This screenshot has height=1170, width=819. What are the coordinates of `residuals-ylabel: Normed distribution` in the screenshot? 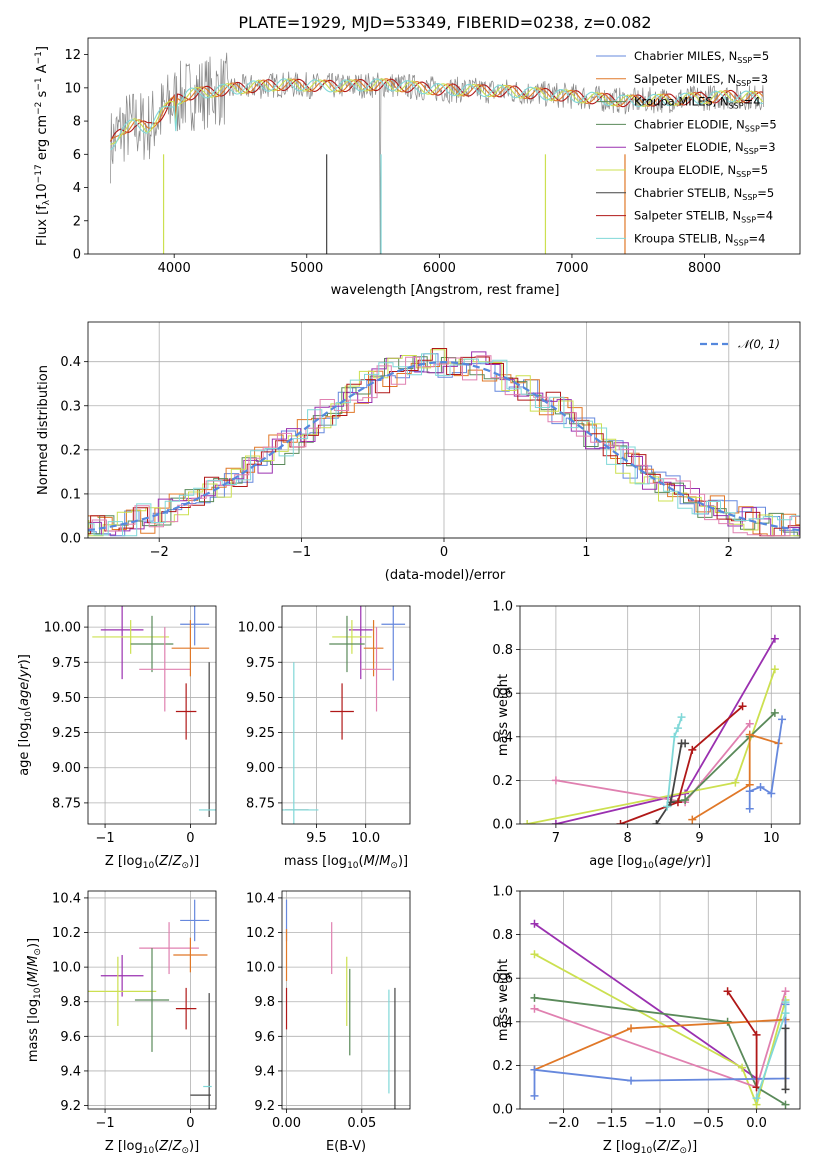 It's located at (43, 430).